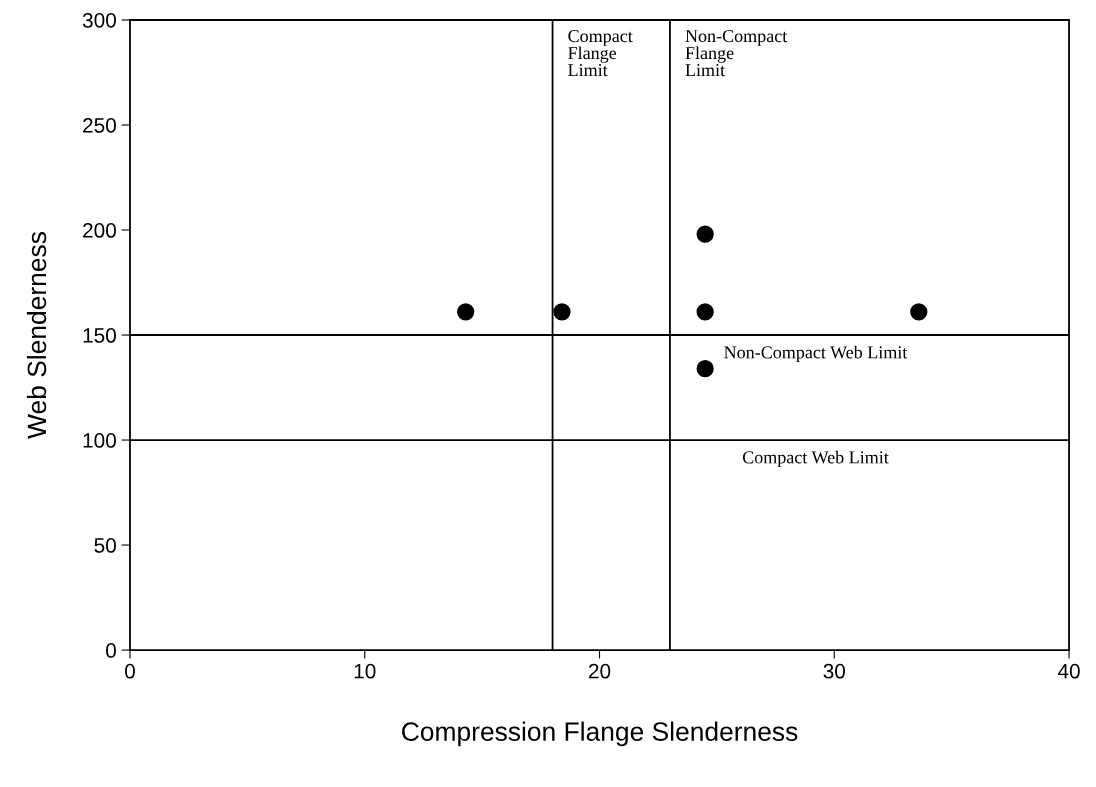 The width and height of the screenshot is (1096, 787). I want to click on x-tick-label: 10, so click(365, 671).